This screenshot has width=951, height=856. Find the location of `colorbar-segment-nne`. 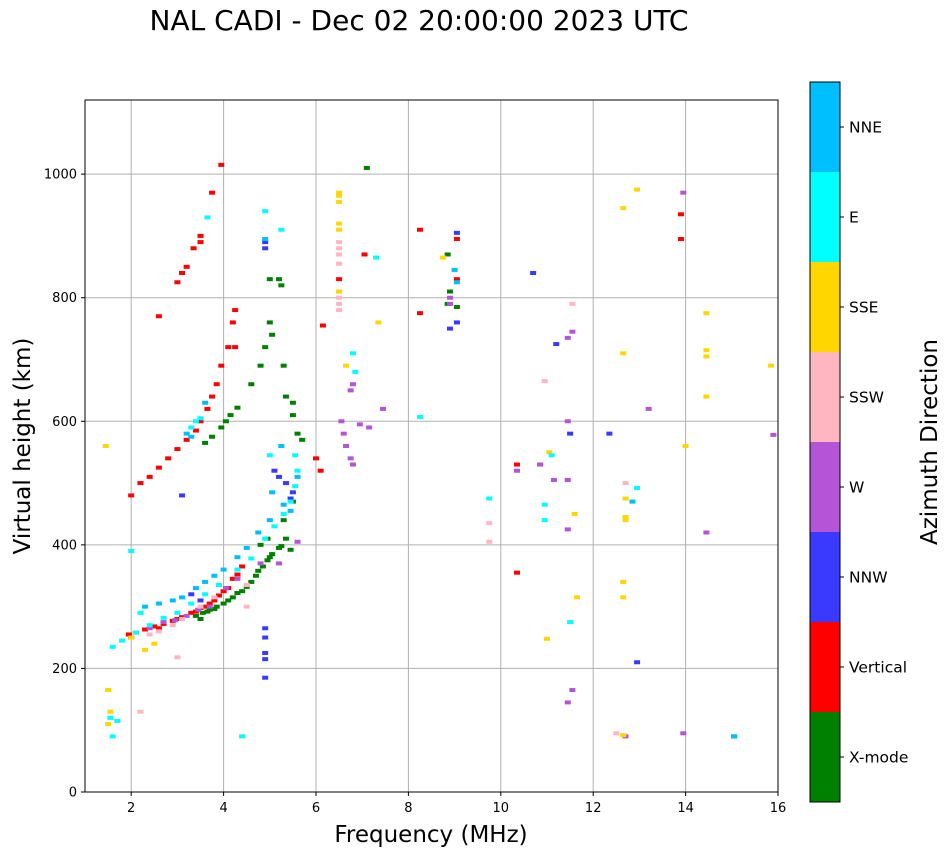

colorbar-segment-nne is located at coordinates (825, 127).